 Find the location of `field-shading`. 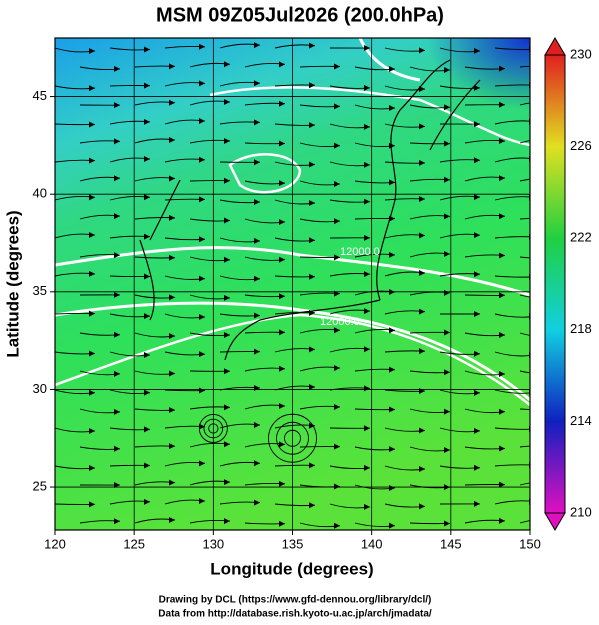

field-shading is located at coordinates (415, 118).